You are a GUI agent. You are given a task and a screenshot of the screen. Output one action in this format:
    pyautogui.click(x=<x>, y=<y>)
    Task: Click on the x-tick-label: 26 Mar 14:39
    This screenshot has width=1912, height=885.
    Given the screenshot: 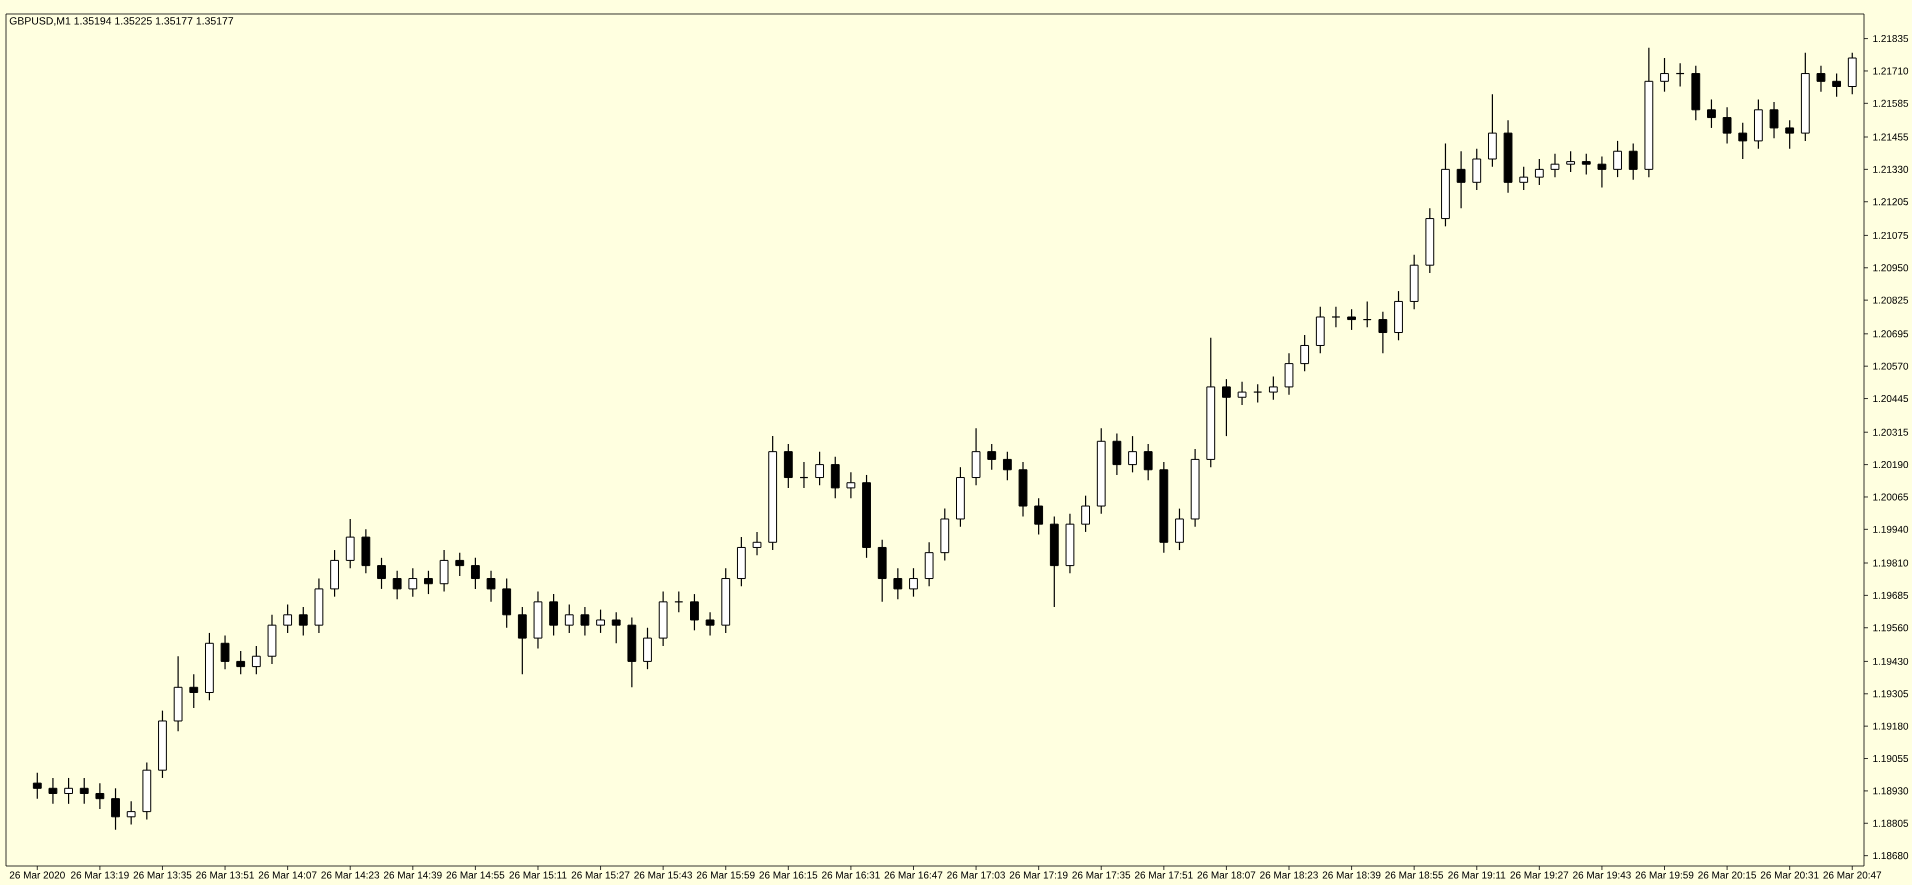 What is the action you would take?
    pyautogui.click(x=412, y=875)
    